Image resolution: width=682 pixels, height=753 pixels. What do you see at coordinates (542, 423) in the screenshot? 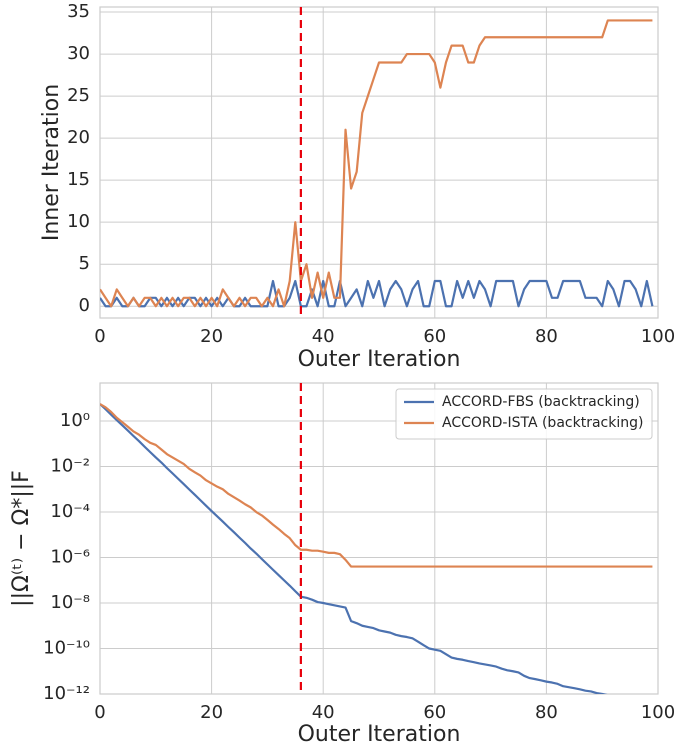
I see `legend-label: ACCORD-ISTA (backtracking)` at bounding box center [542, 423].